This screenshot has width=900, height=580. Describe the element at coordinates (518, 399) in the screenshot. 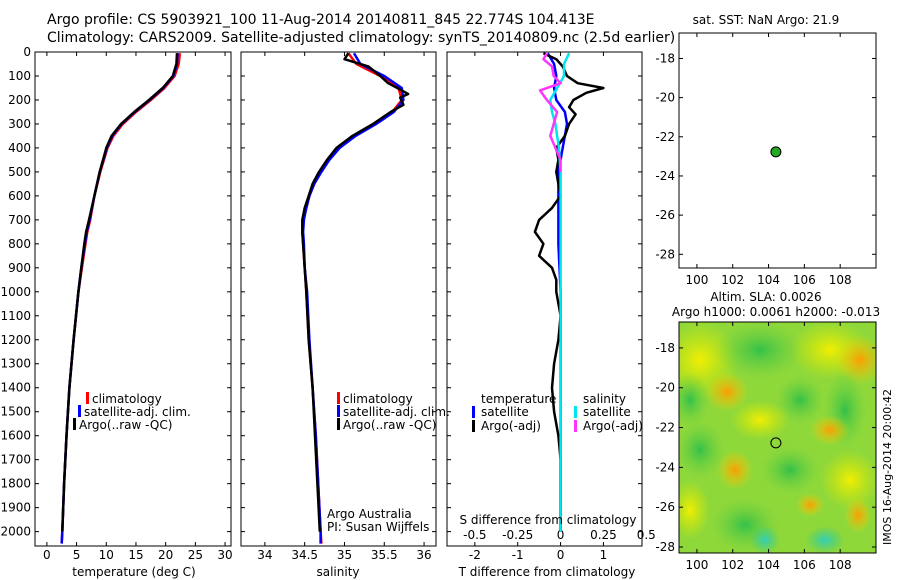

I see `legend-title-temperature: temperature` at that location.